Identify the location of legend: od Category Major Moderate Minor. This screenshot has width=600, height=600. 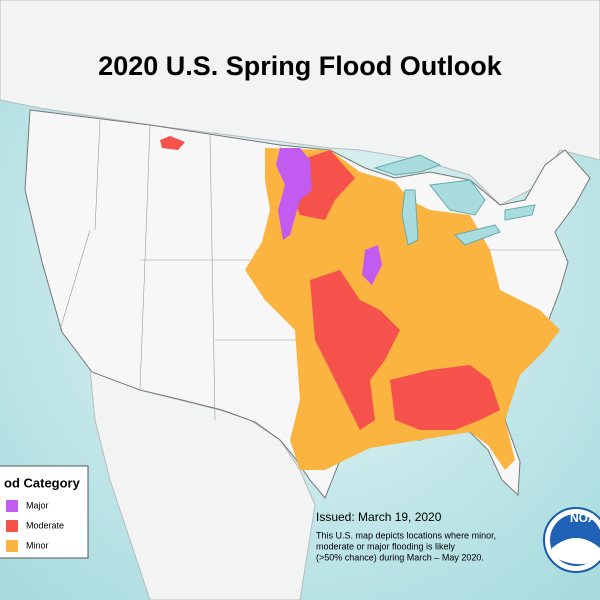
(44, 512).